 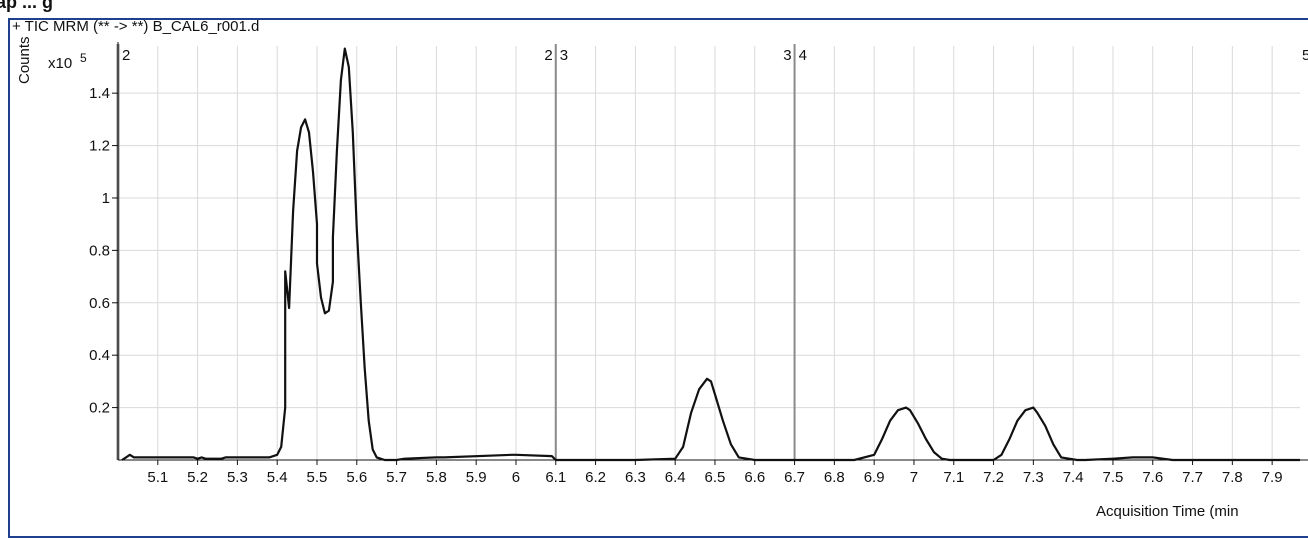 What do you see at coordinates (953, 477) in the screenshot?
I see `x-tick-label: 7.1` at bounding box center [953, 477].